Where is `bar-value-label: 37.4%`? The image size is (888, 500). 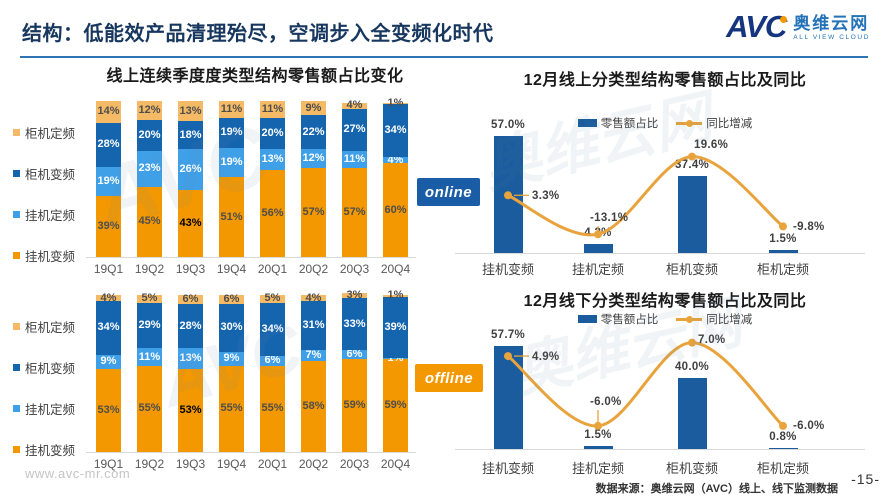 bar-value-label: 37.4% is located at coordinates (692, 165).